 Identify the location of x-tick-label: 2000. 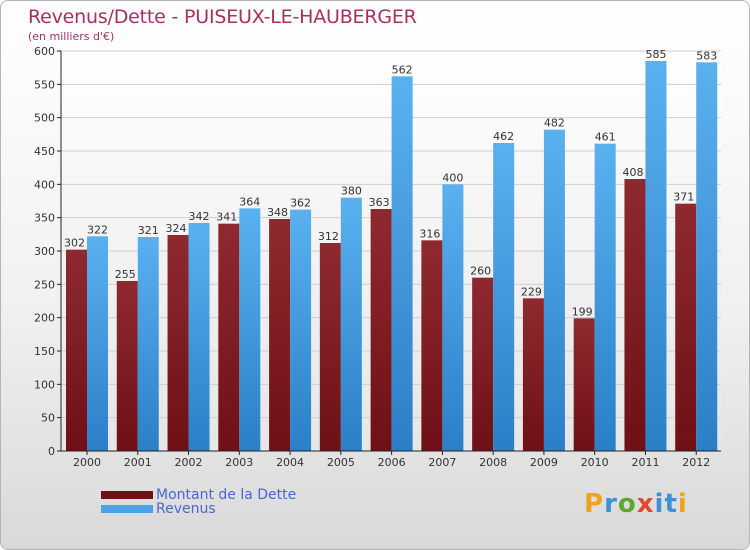
(87, 462).